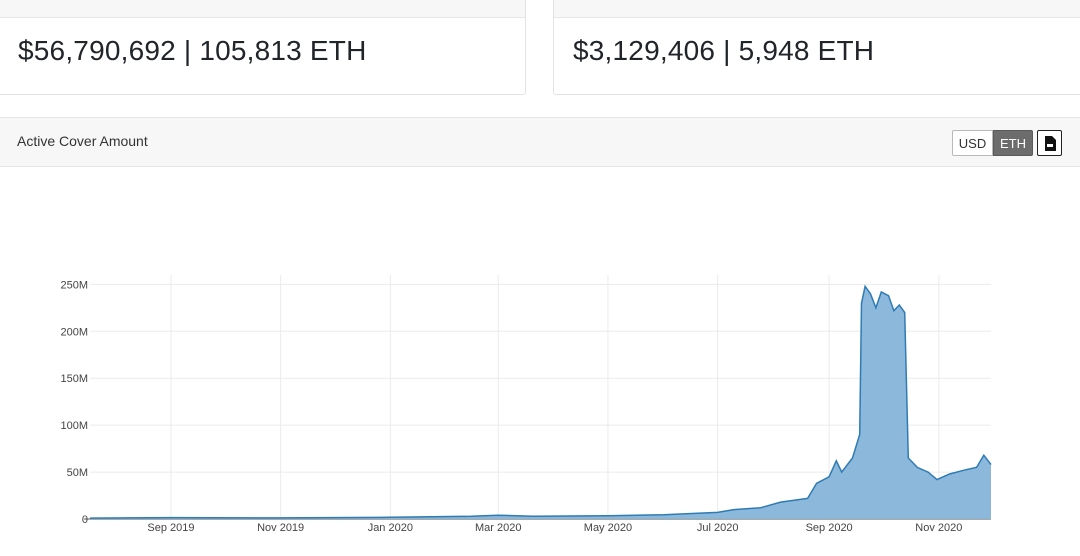 This screenshot has height=556, width=1080. What do you see at coordinates (972, 143) in the screenshot?
I see `usd-button: USD` at bounding box center [972, 143].